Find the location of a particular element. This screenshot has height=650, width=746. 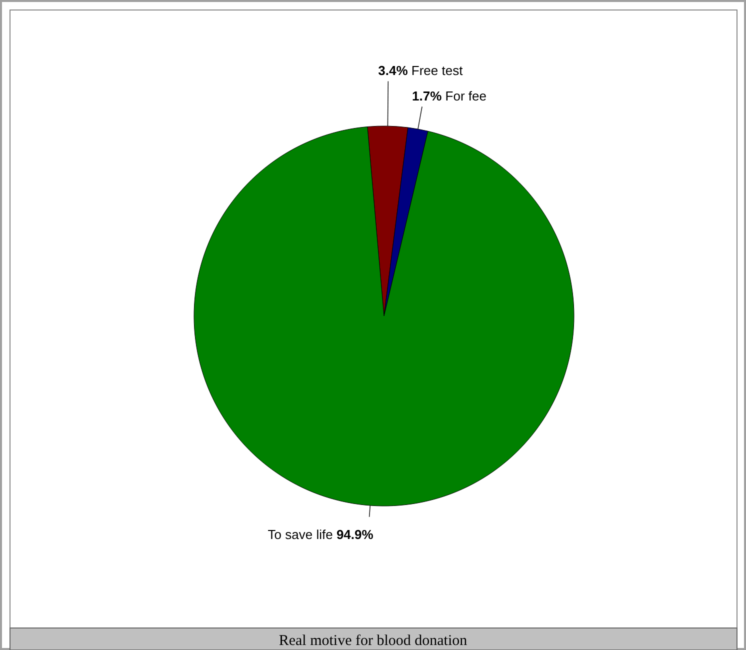

data-label: 1.7% is located at coordinates (427, 96).